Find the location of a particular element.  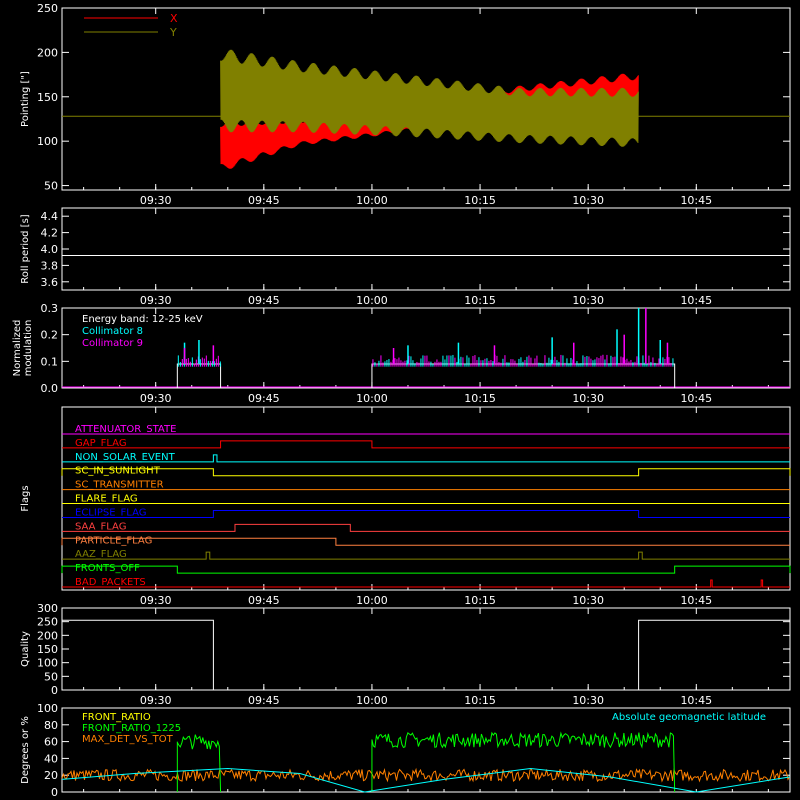

legend-label: MAX_DET_VS_TOT is located at coordinates (128, 739).